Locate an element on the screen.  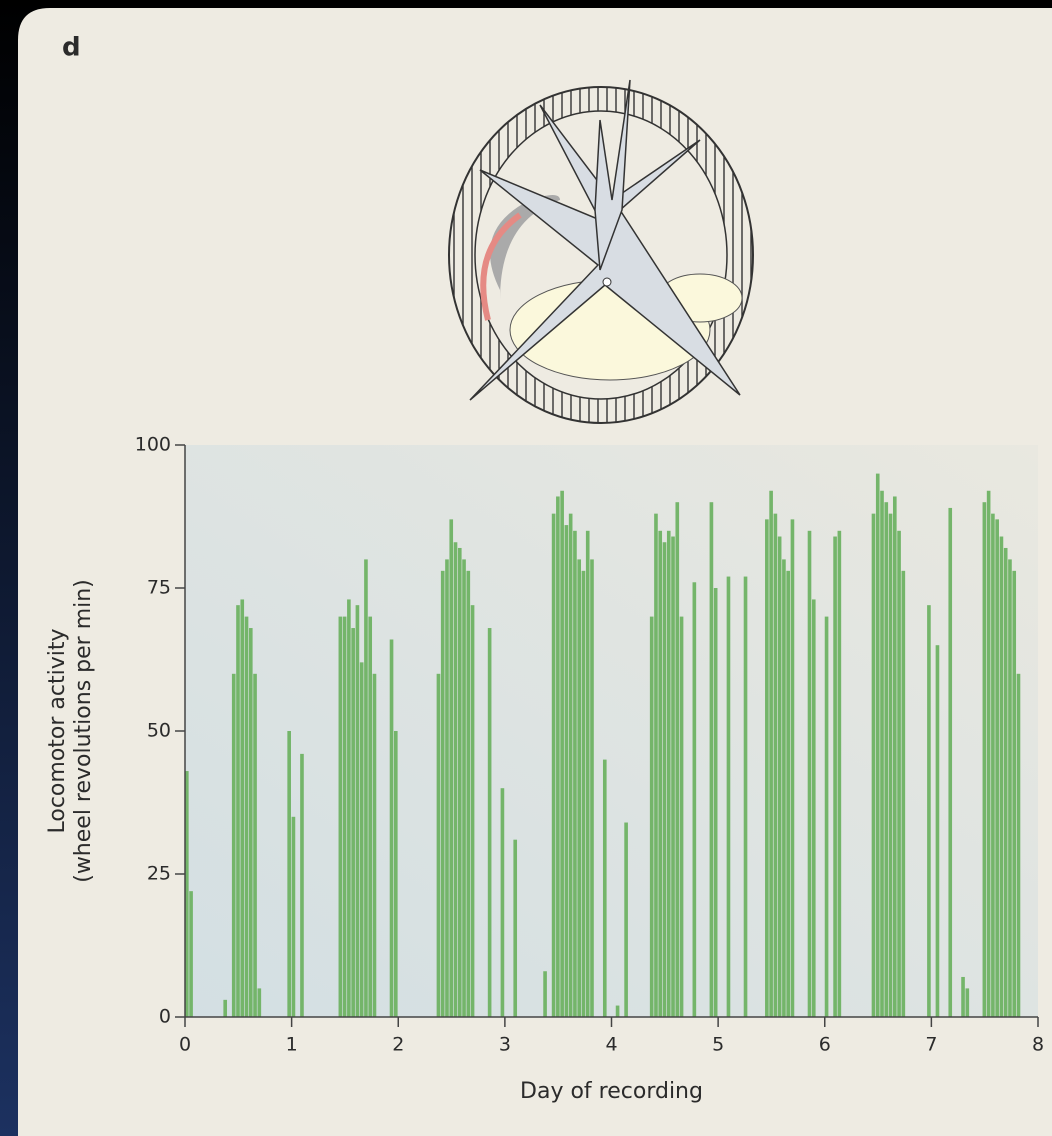
x-tick-label: 4 is located at coordinates (611, 1045).